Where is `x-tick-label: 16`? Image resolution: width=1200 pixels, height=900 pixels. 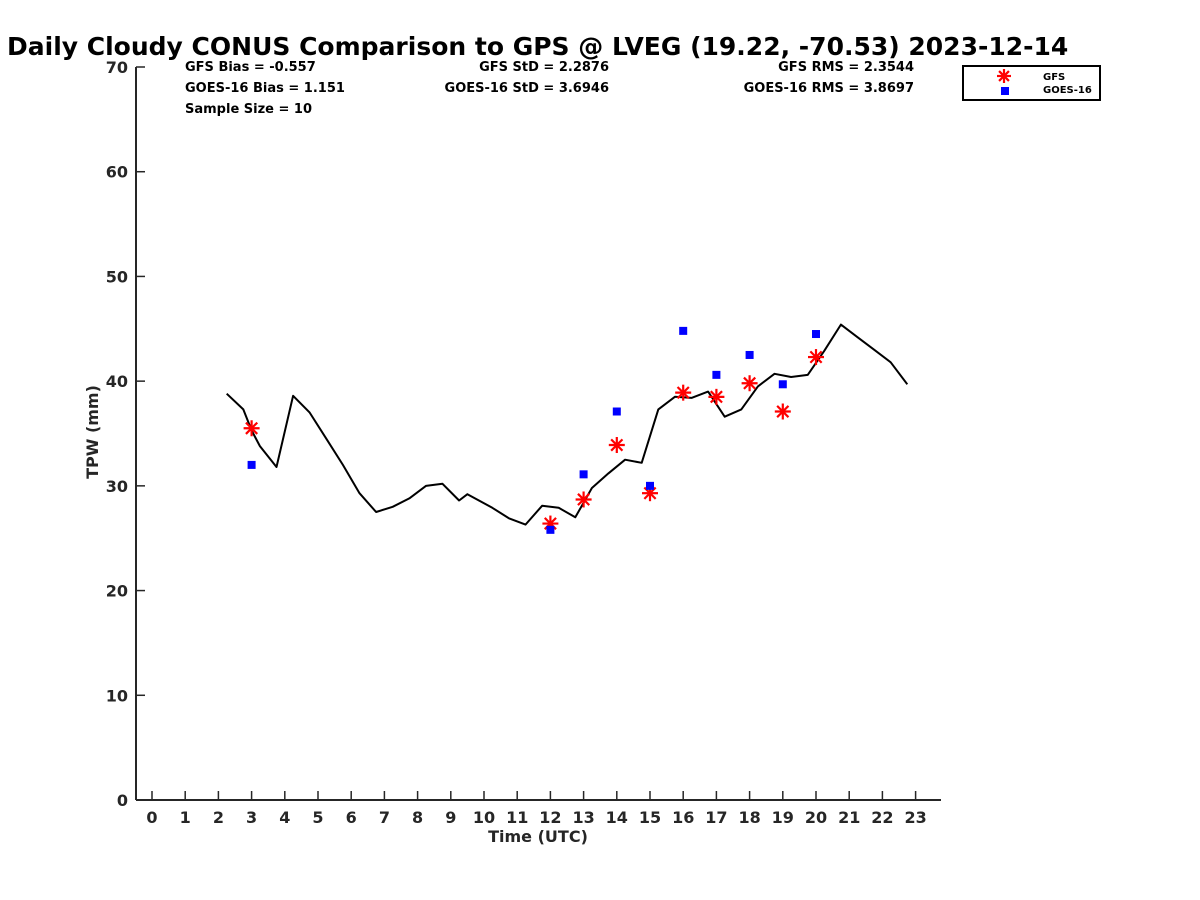 x-tick-label: 16 is located at coordinates (683, 817).